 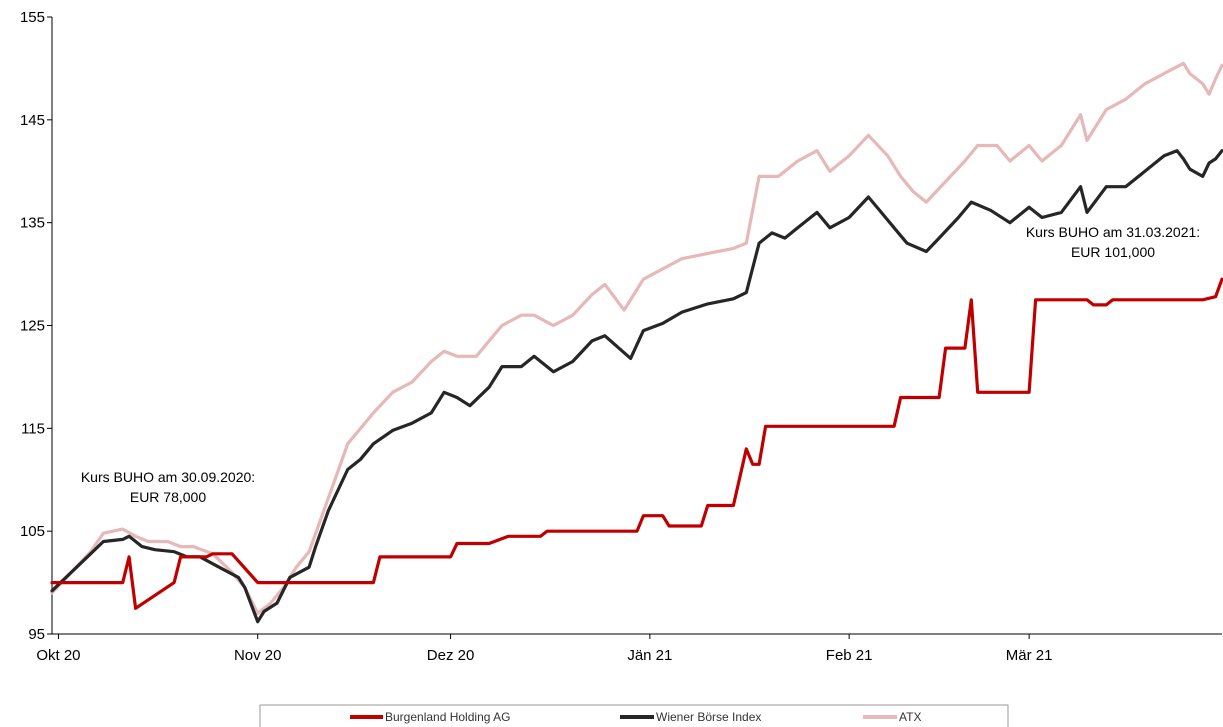 What do you see at coordinates (32, 223) in the screenshot?
I see `y-tick-label: 135` at bounding box center [32, 223].